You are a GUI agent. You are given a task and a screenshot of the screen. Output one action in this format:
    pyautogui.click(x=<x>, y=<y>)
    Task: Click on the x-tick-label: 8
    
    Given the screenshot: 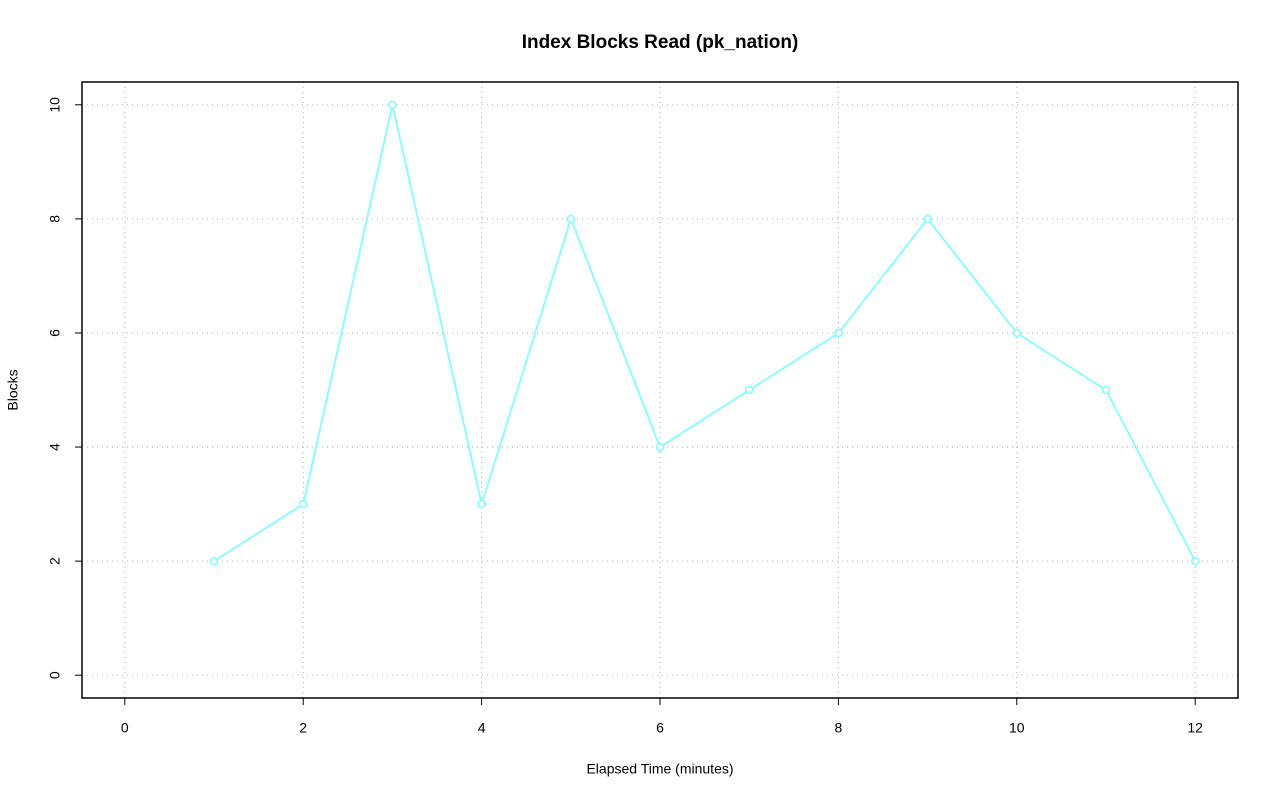 What is the action you would take?
    pyautogui.click(x=838, y=728)
    